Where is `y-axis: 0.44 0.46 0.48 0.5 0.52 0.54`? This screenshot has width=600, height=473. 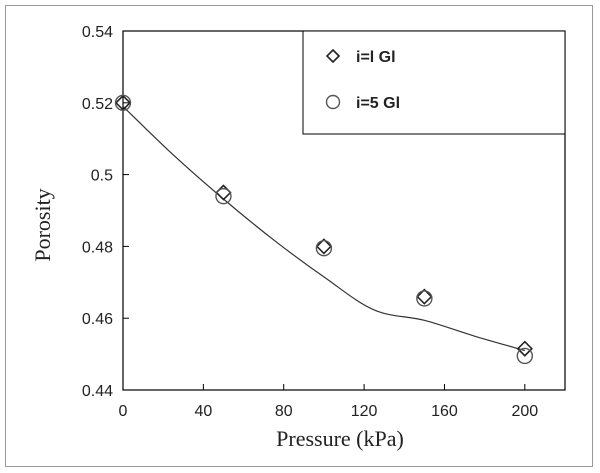 y-axis: 0.44 0.46 0.48 0.5 0.52 0.54 is located at coordinates (105, 212).